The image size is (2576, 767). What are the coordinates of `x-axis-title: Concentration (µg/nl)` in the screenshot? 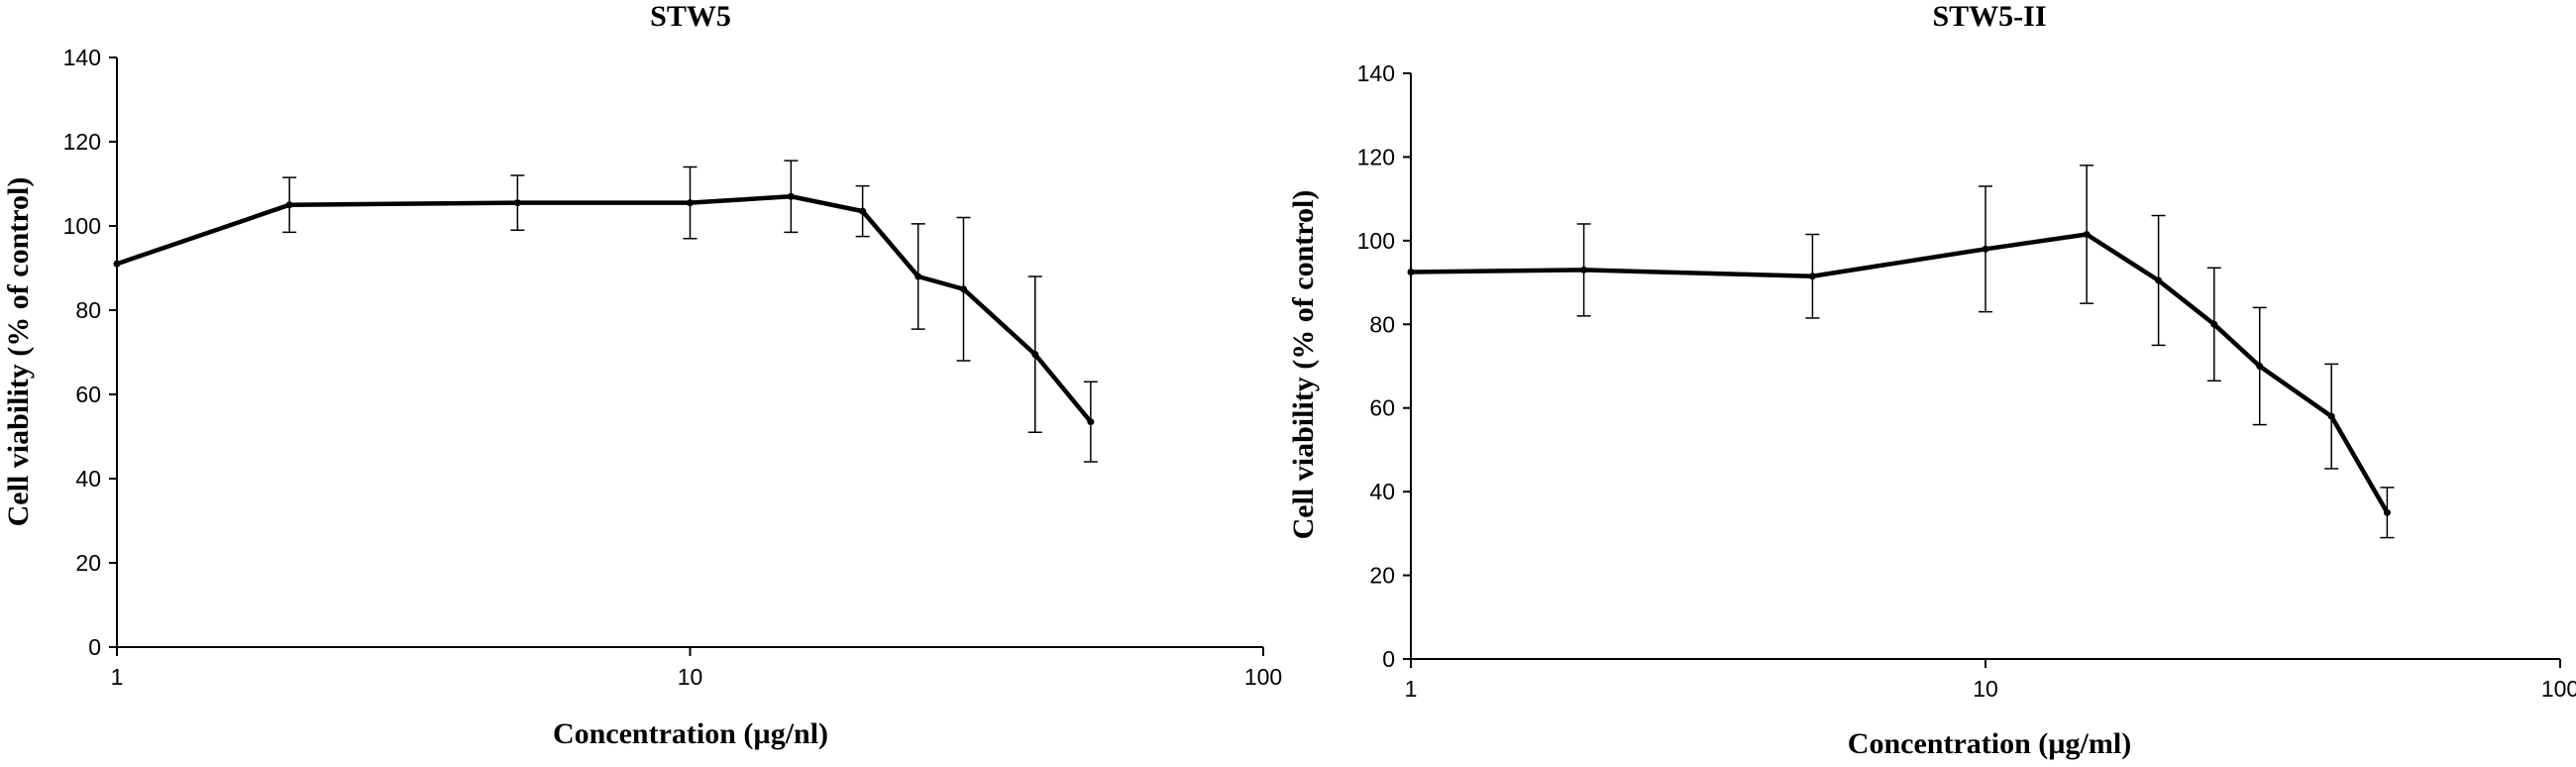 It's located at (690, 733).